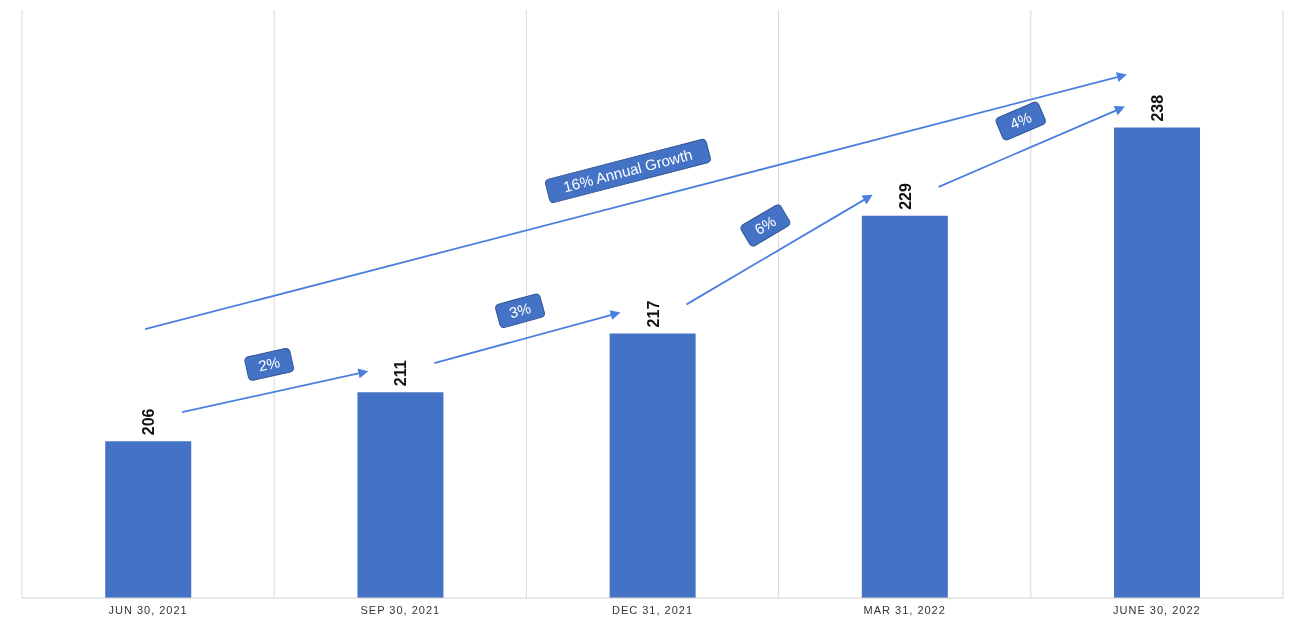 The image size is (1308, 632). I want to click on data-label: 206, so click(149, 422).